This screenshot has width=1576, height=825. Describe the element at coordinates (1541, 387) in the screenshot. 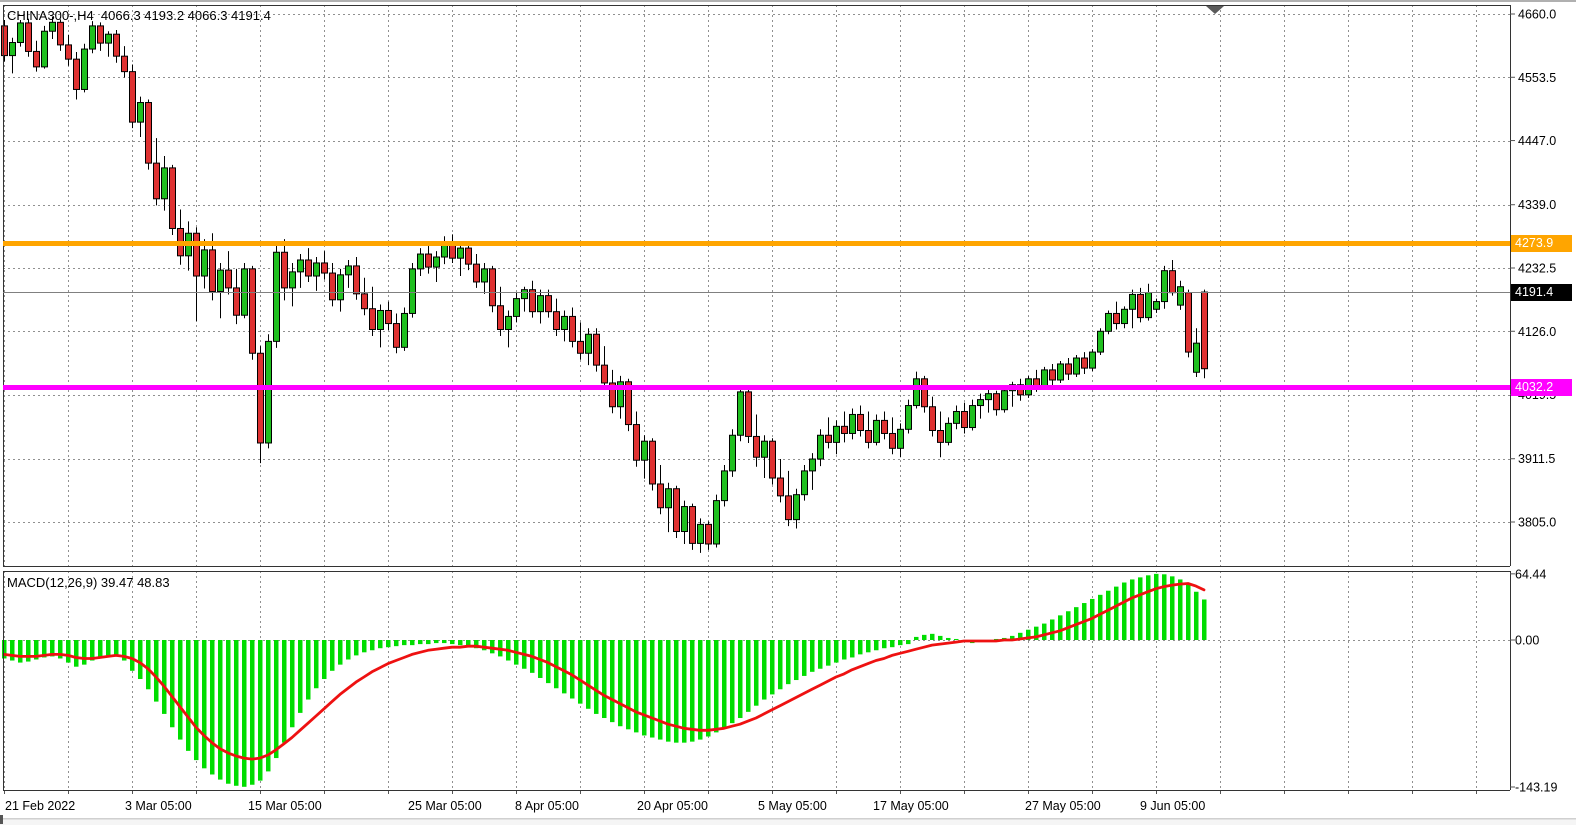

I see `support-price-badge: 4032.2` at that location.